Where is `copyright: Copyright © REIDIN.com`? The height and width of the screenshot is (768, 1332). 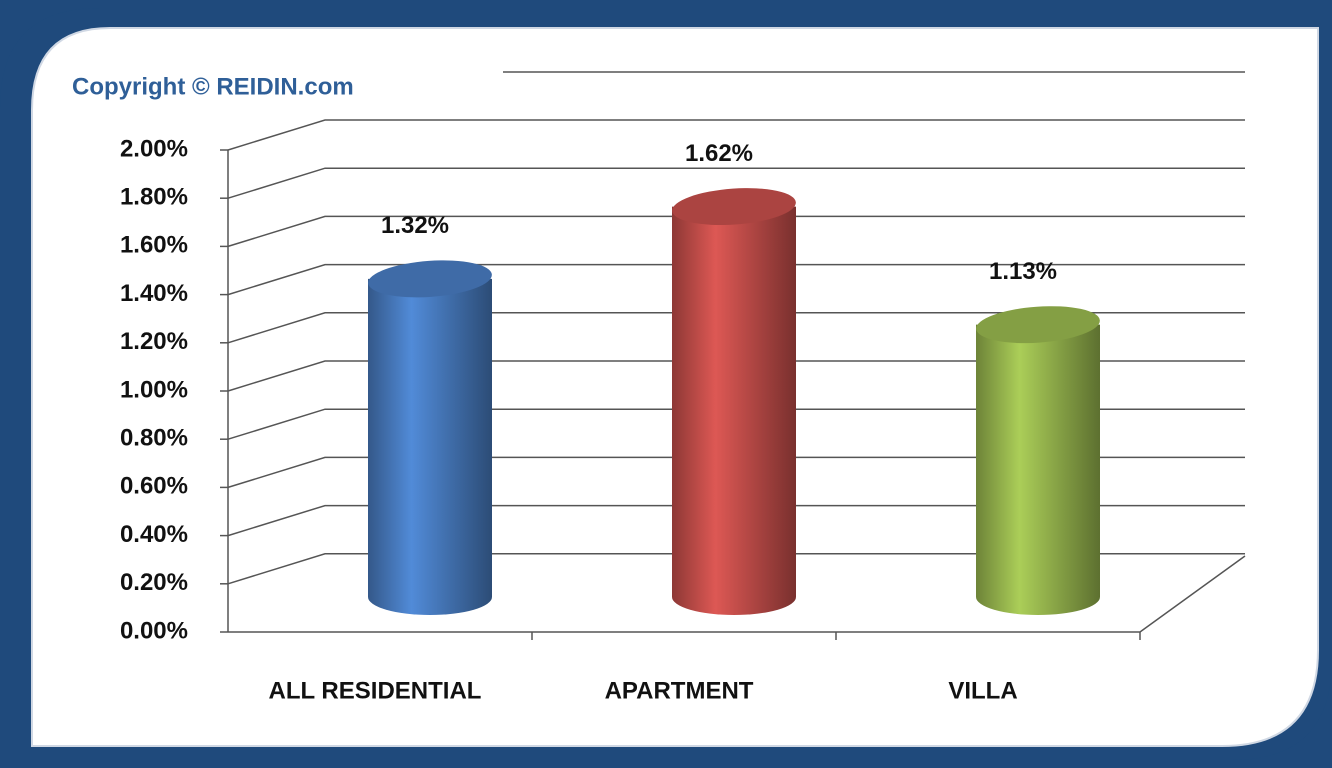 copyright: Copyright © REIDIN.com is located at coordinates (213, 86).